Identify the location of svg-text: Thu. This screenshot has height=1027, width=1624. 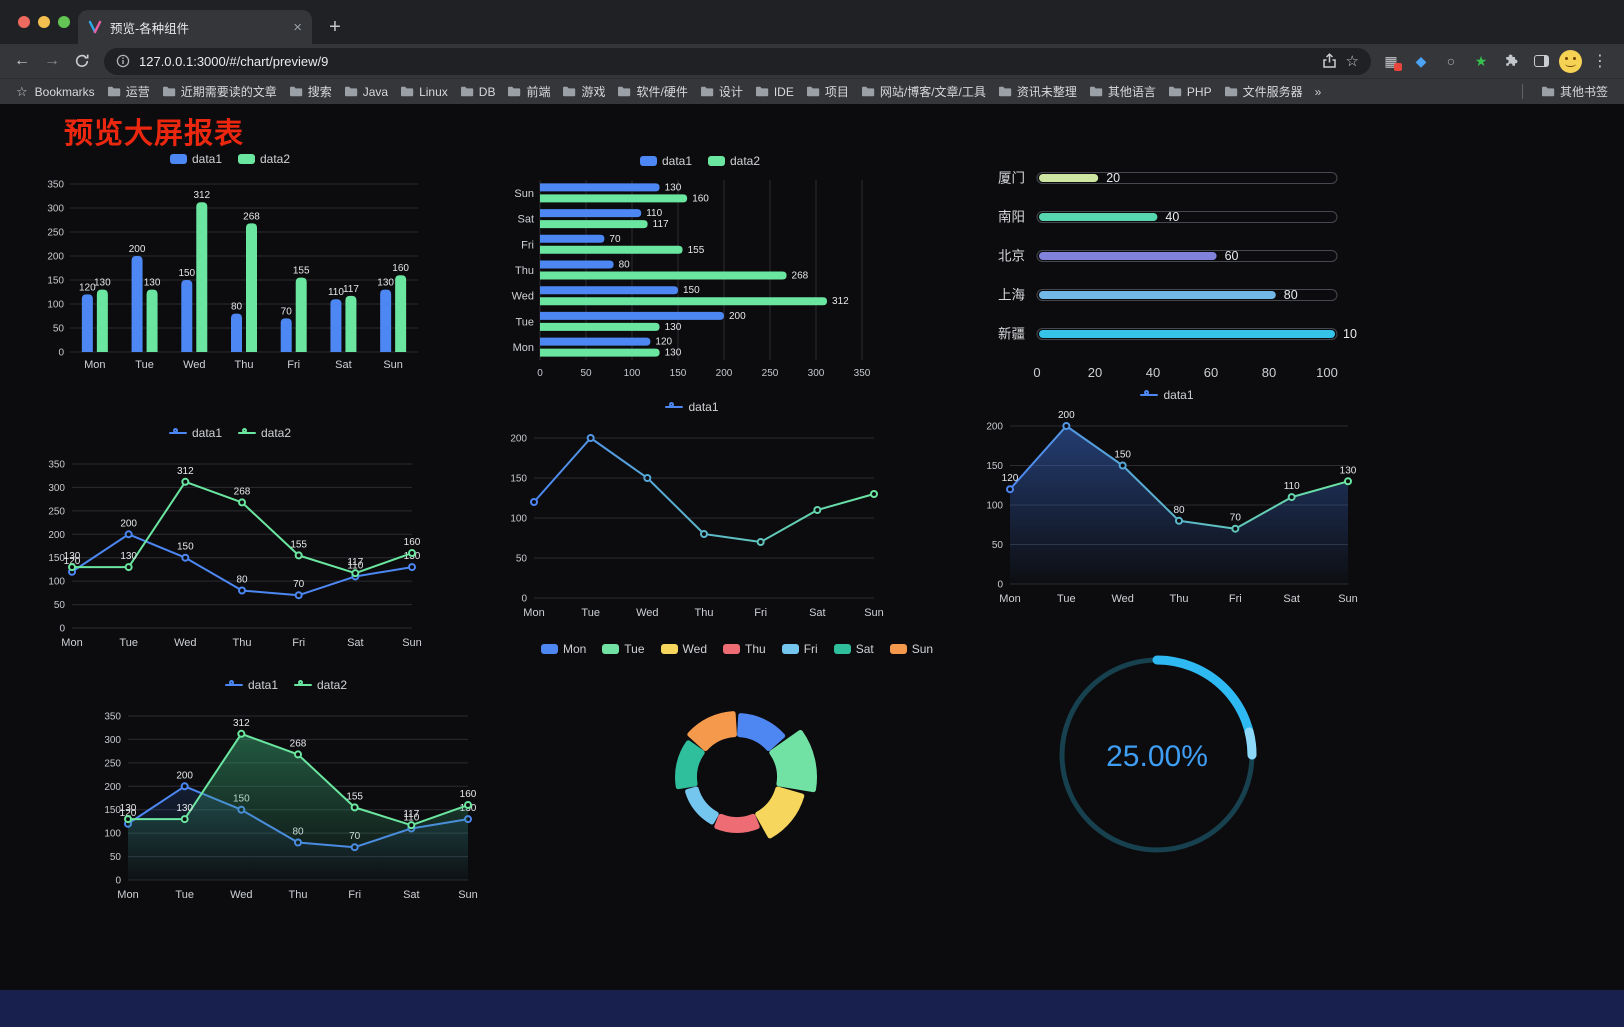
(524, 271).